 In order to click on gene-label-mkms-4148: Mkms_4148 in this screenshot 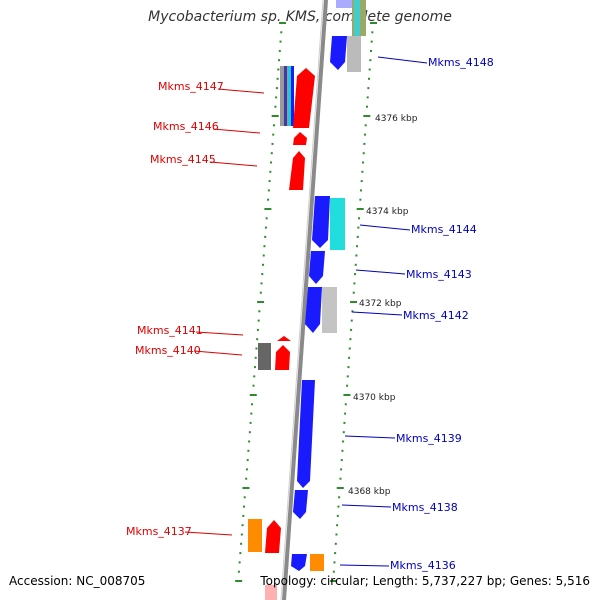, I will do `click(461, 62)`.